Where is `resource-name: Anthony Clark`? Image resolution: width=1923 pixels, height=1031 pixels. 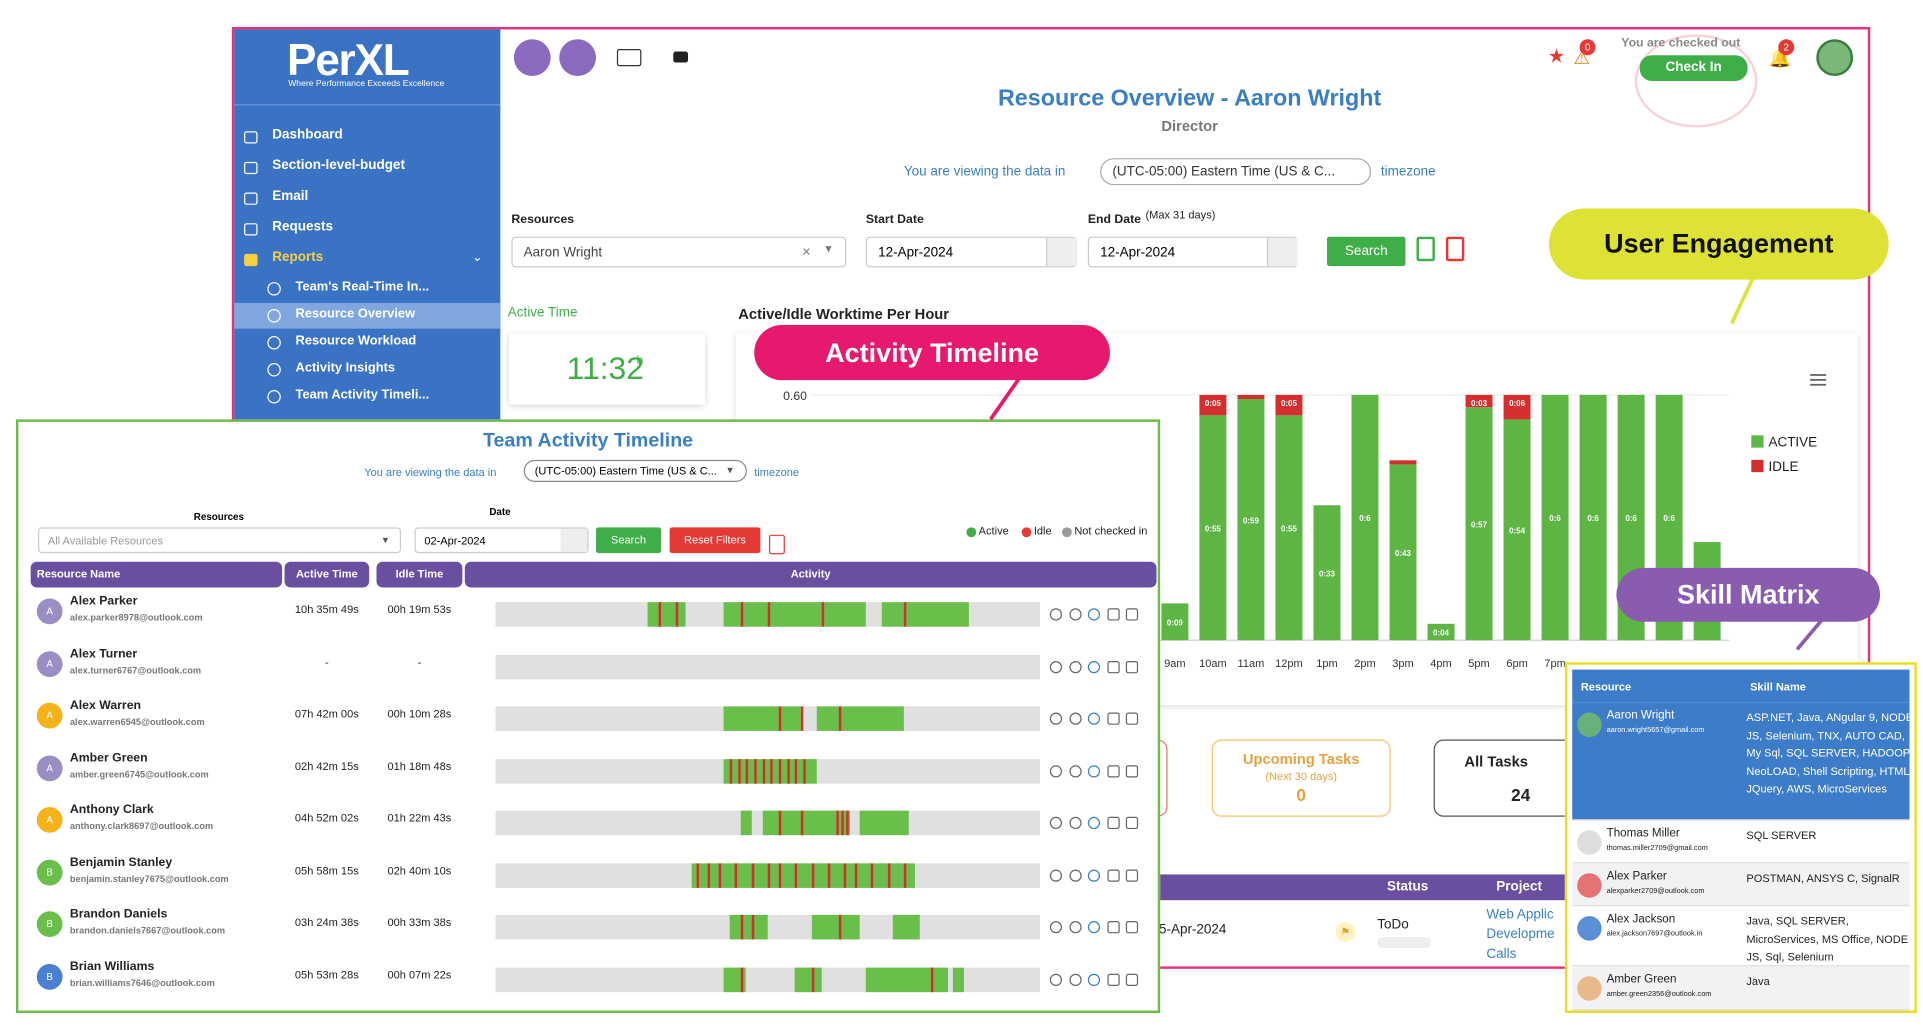
resource-name: Anthony Clark is located at coordinates (111, 810).